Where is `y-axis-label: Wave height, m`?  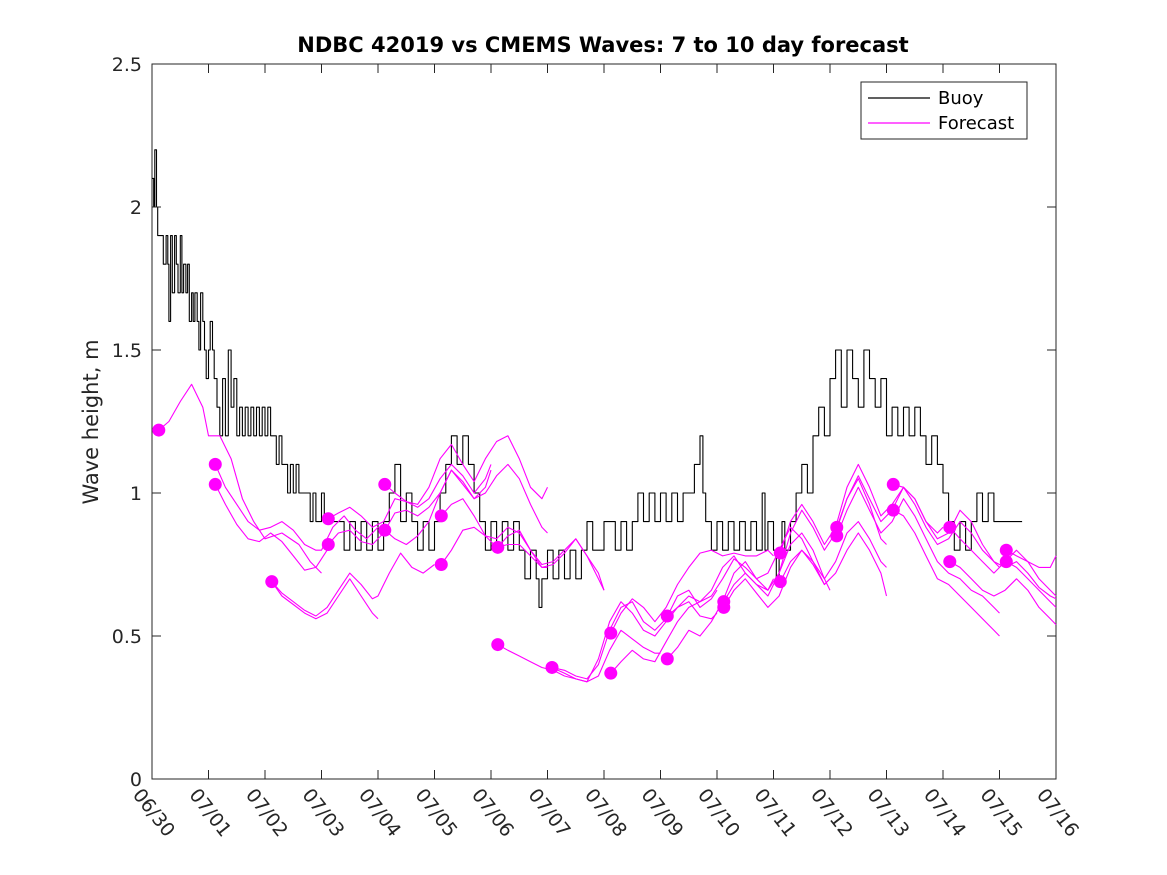 y-axis-label: Wave height, m is located at coordinates (91, 421).